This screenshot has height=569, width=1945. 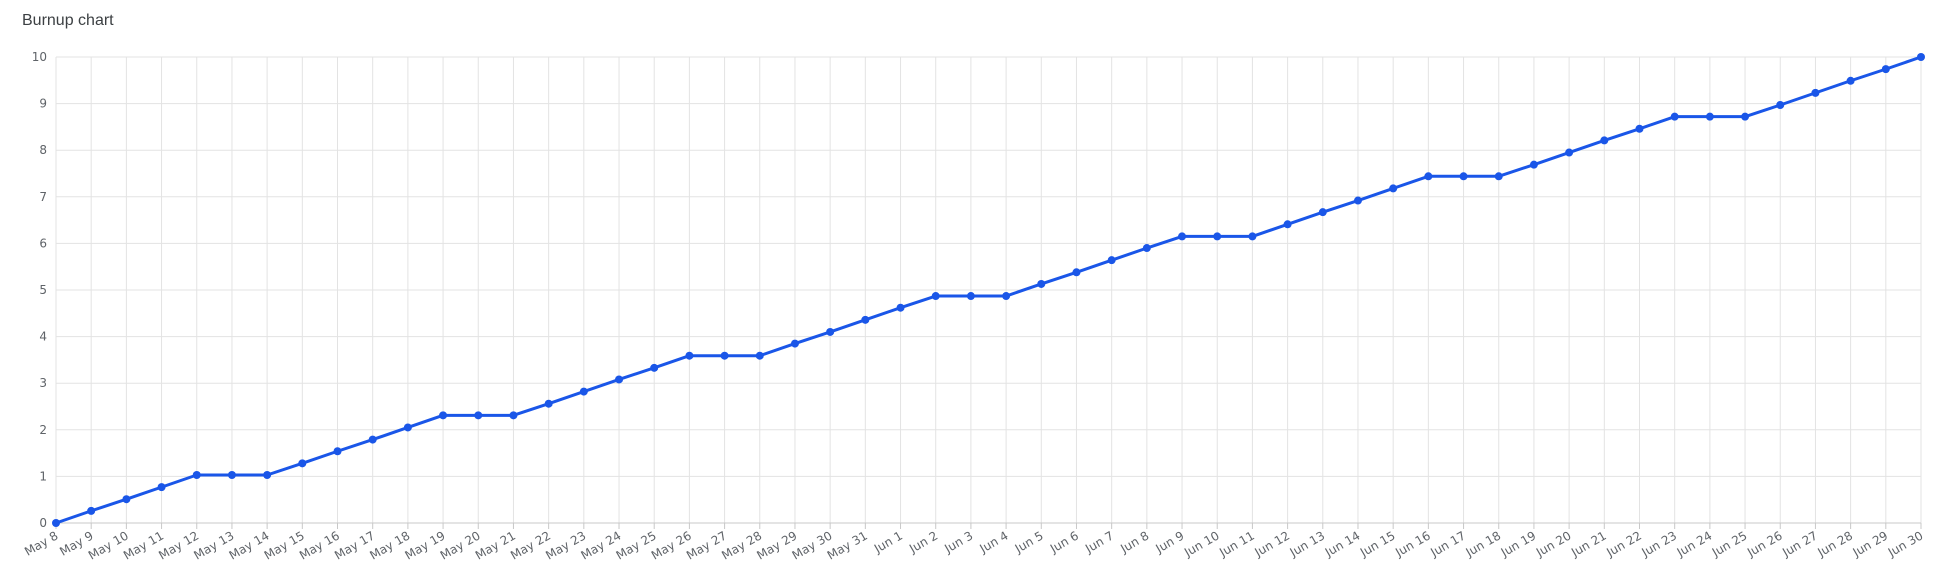 I want to click on x-tick-label: May 31, so click(x=847, y=545).